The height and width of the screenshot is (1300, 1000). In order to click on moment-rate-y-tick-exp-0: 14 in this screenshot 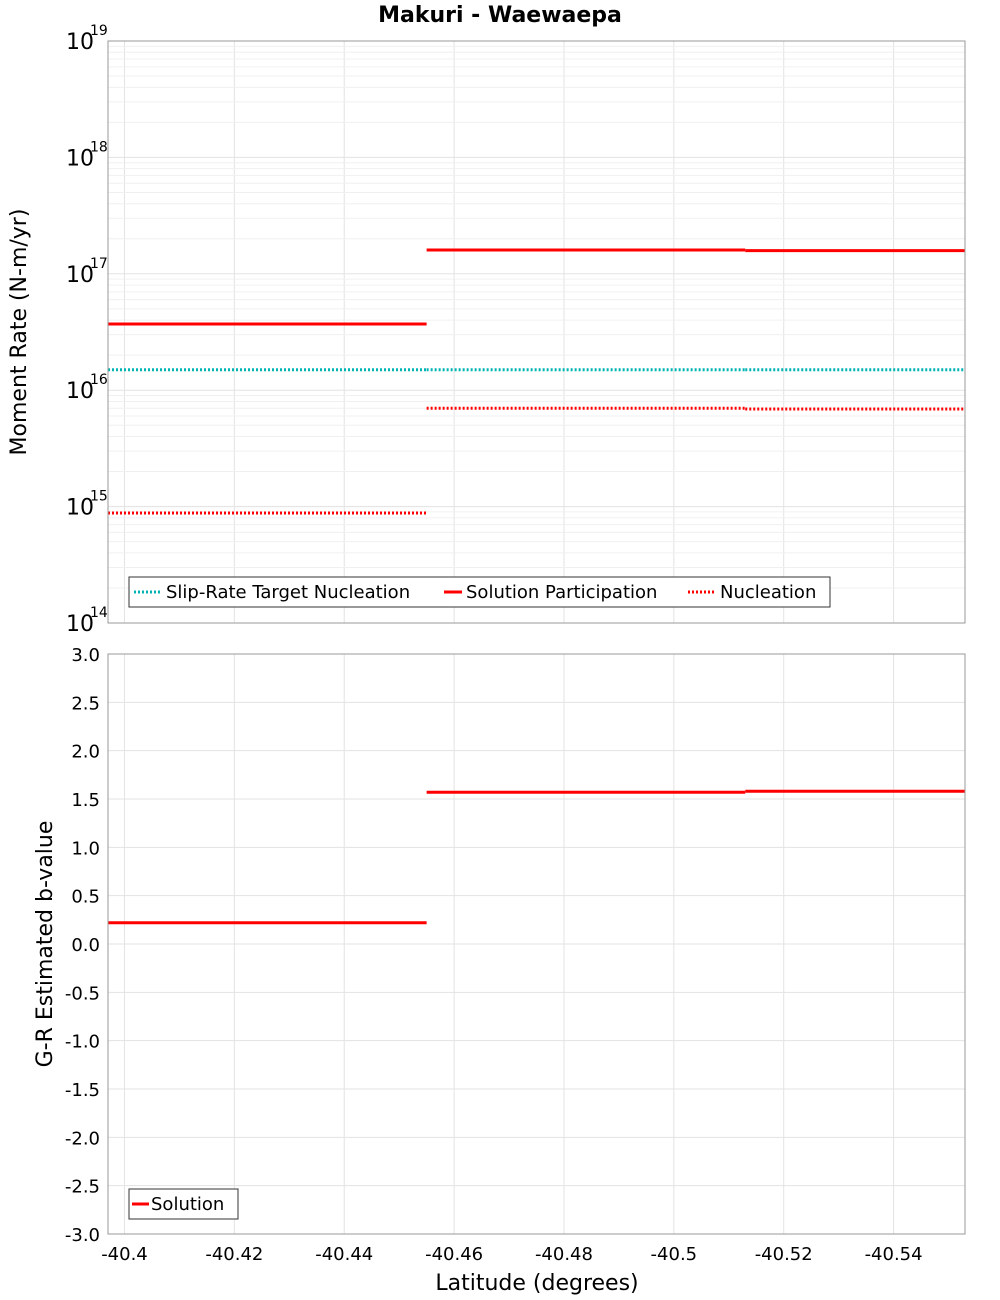, I will do `click(99, 613)`.